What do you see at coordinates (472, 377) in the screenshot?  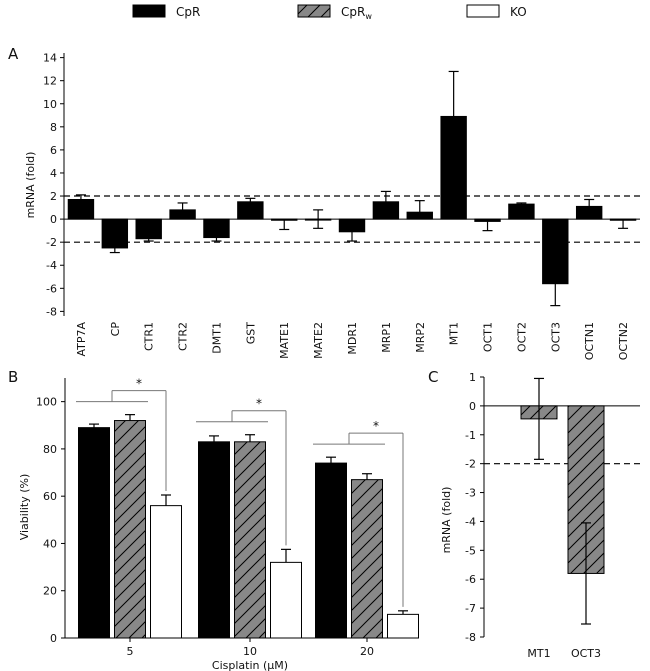 I see `panel-c-y-tick-label: 1` at bounding box center [472, 377].